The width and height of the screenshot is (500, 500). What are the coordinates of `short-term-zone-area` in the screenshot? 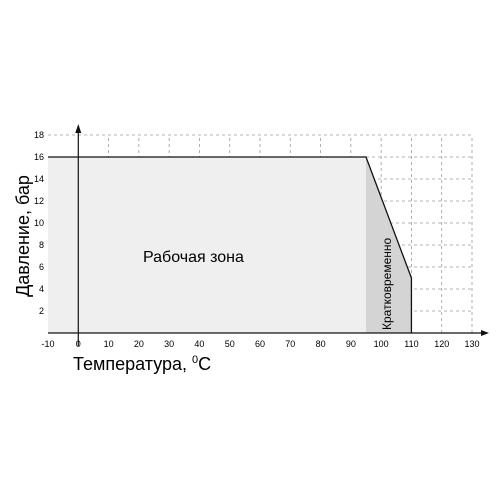 It's located at (389, 245).